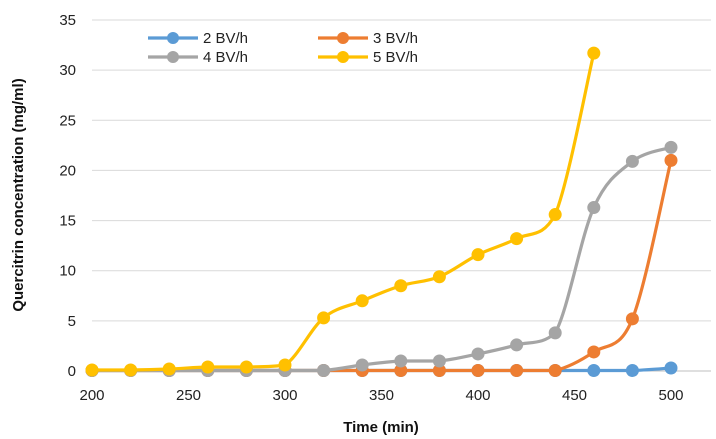  Describe the element at coordinates (67, 221) in the screenshot. I see `y-tick-label: 15` at that location.